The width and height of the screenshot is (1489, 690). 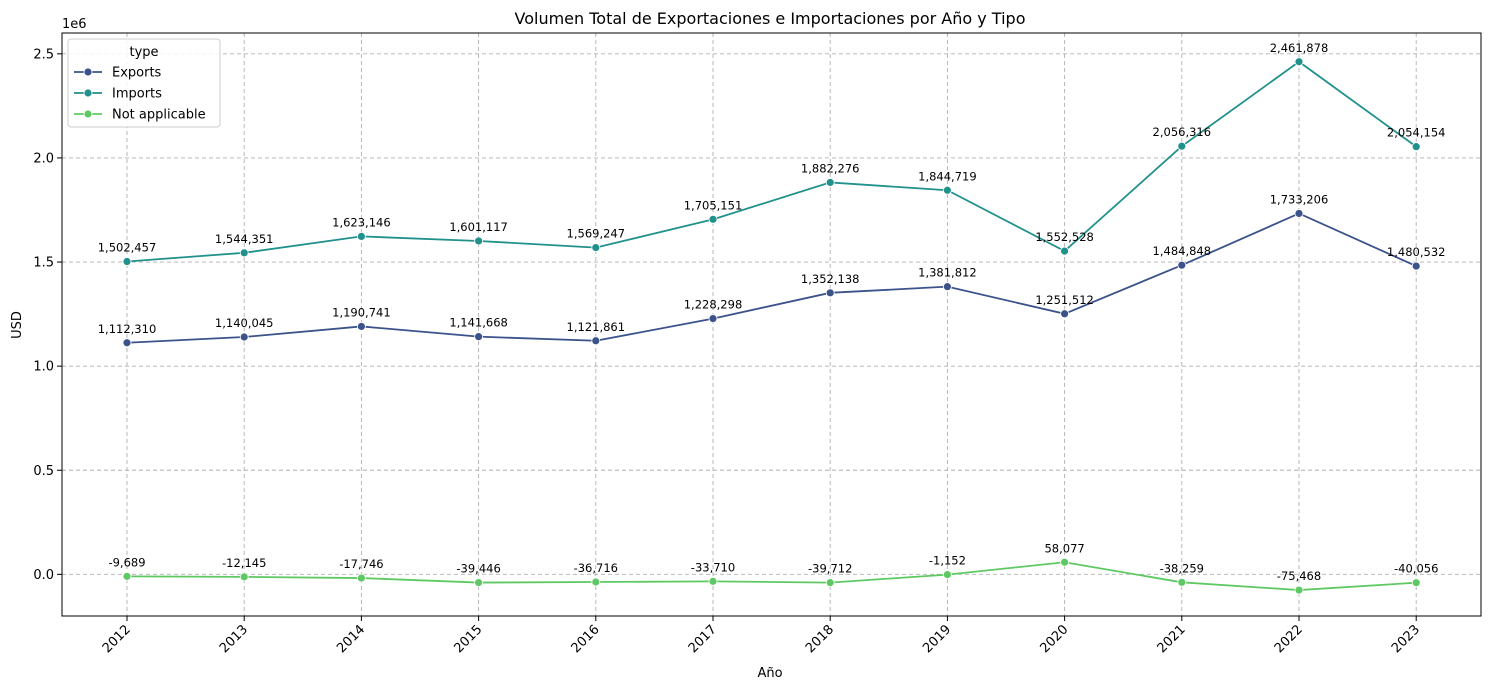 What do you see at coordinates (137, 73) in the screenshot?
I see `legend-label-exports: Exports` at bounding box center [137, 73].